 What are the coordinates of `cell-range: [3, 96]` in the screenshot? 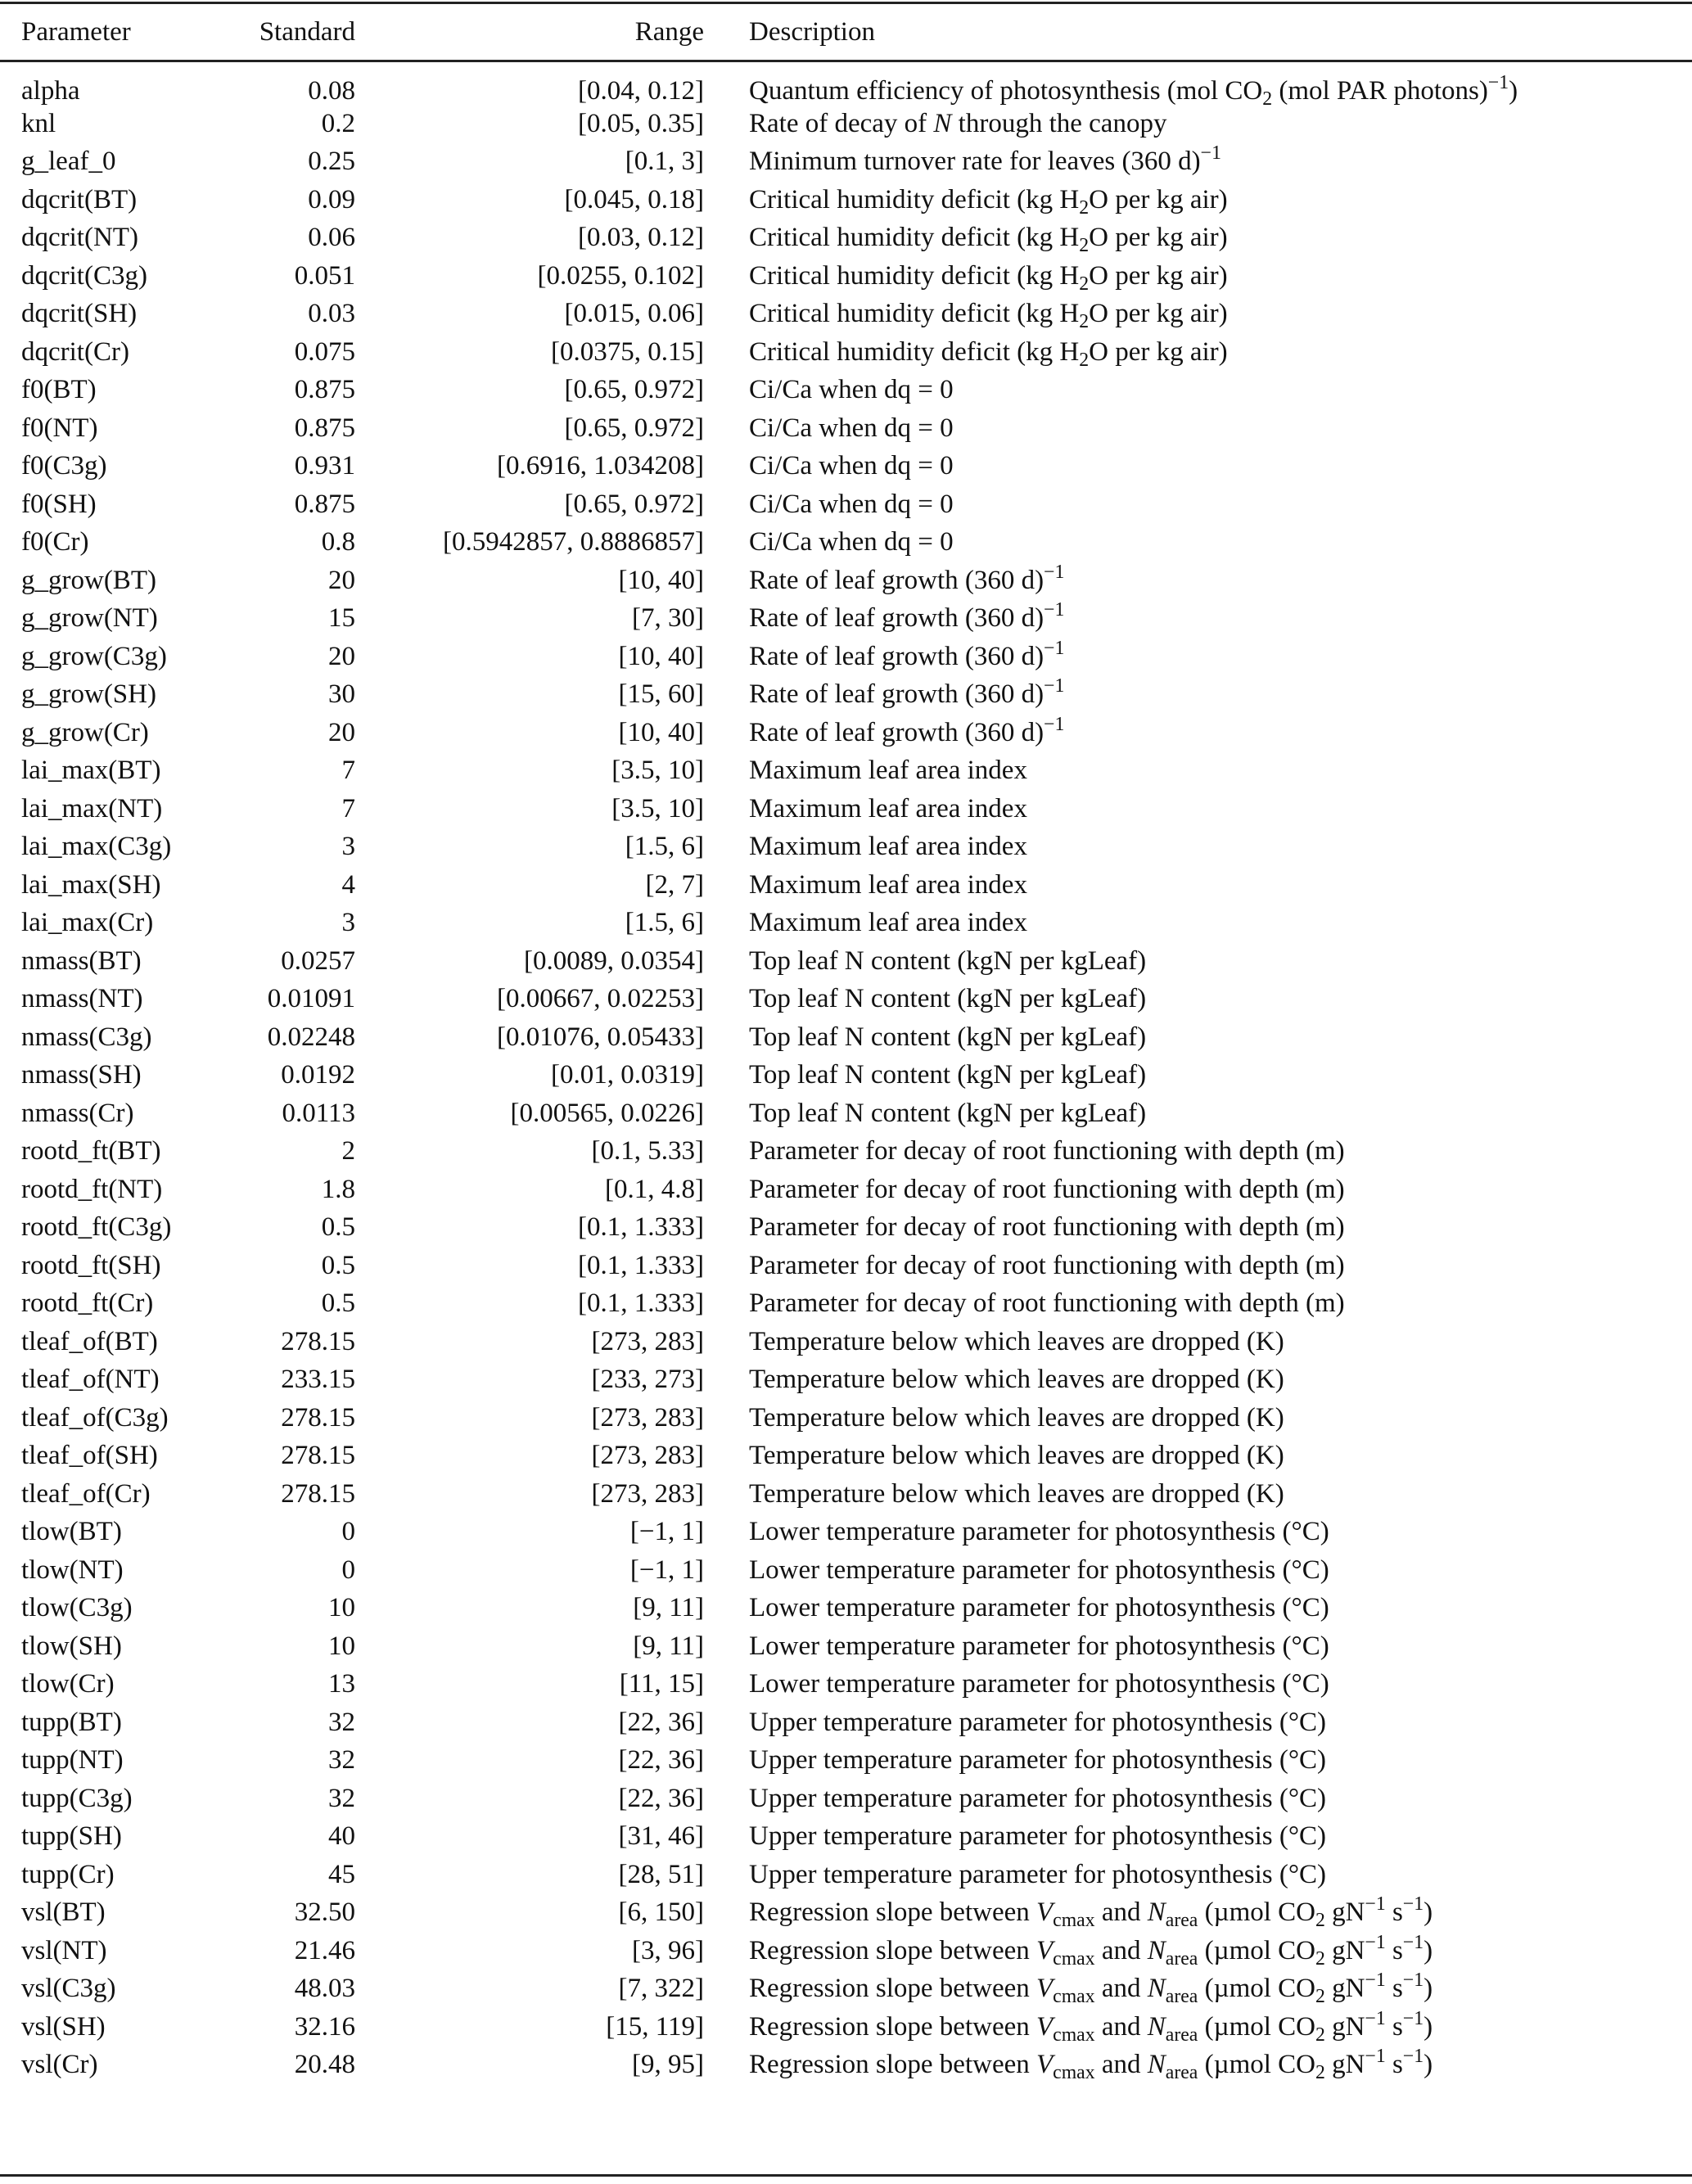 It's located at (668, 1950).